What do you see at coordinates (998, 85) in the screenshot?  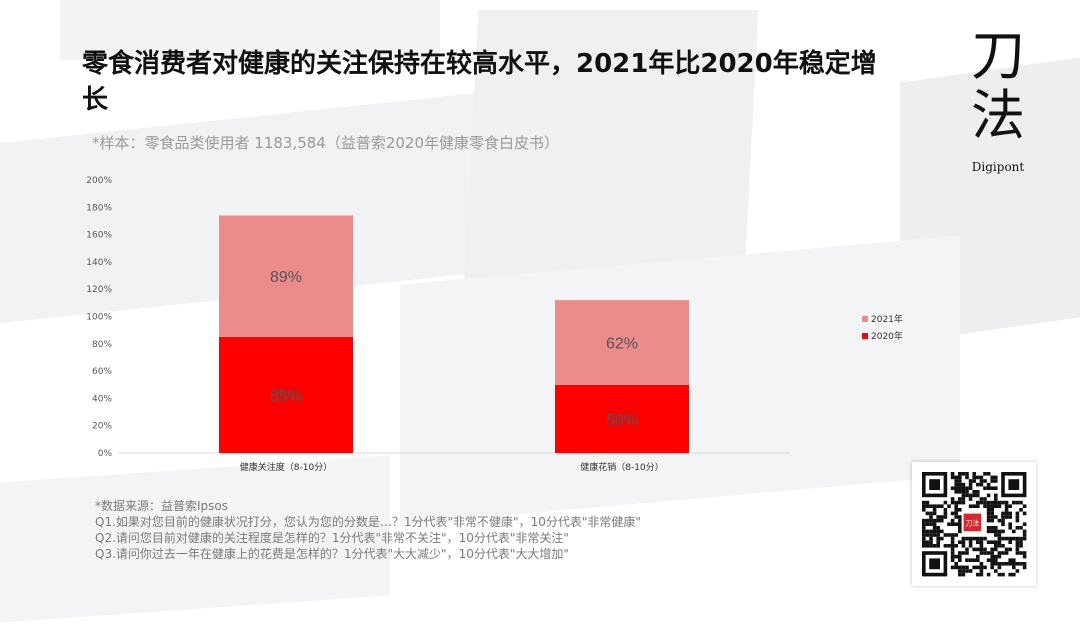 I see `brand-logo: 刀法` at bounding box center [998, 85].